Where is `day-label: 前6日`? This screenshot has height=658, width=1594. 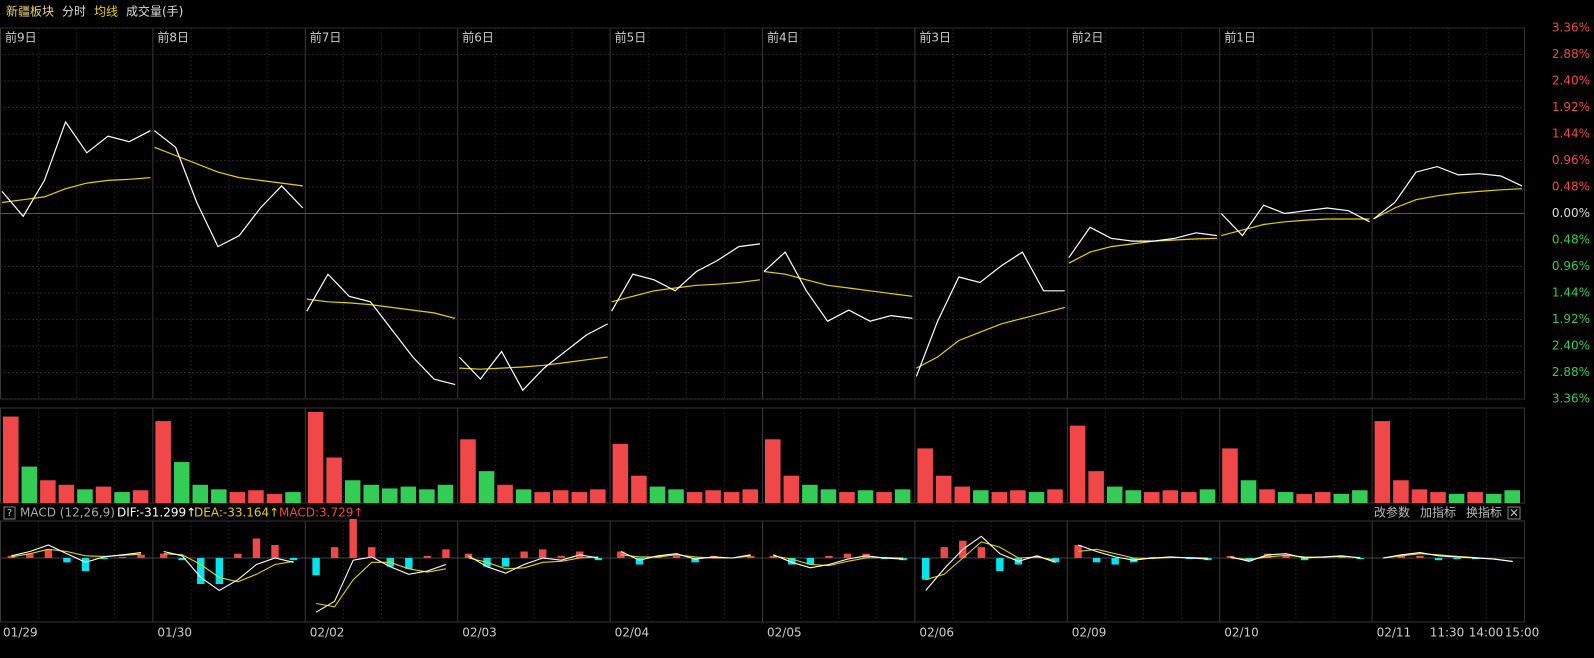
day-label: 前6日 is located at coordinates (478, 37).